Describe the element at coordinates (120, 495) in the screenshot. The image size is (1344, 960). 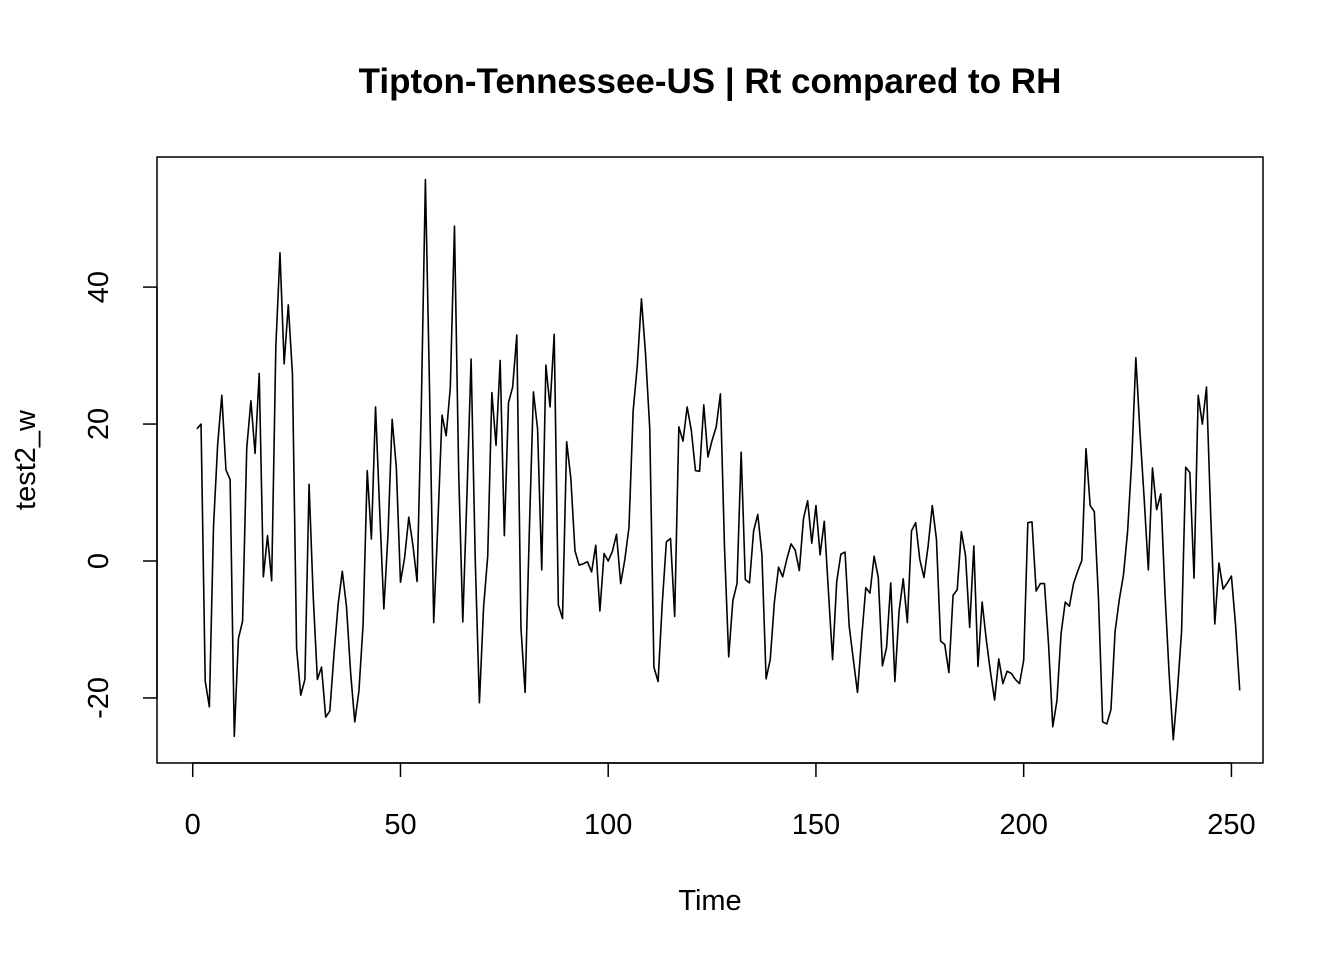
I see `y-axis: -20 0 20 40` at that location.